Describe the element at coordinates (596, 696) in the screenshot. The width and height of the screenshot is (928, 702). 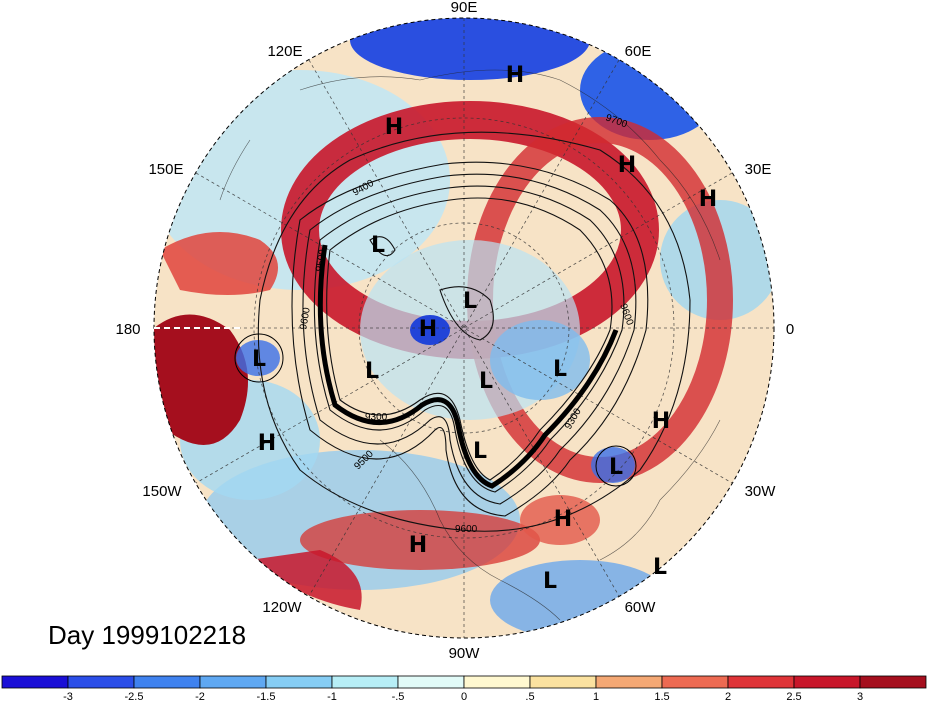
I see `colorbar-tick-label: 1` at that location.